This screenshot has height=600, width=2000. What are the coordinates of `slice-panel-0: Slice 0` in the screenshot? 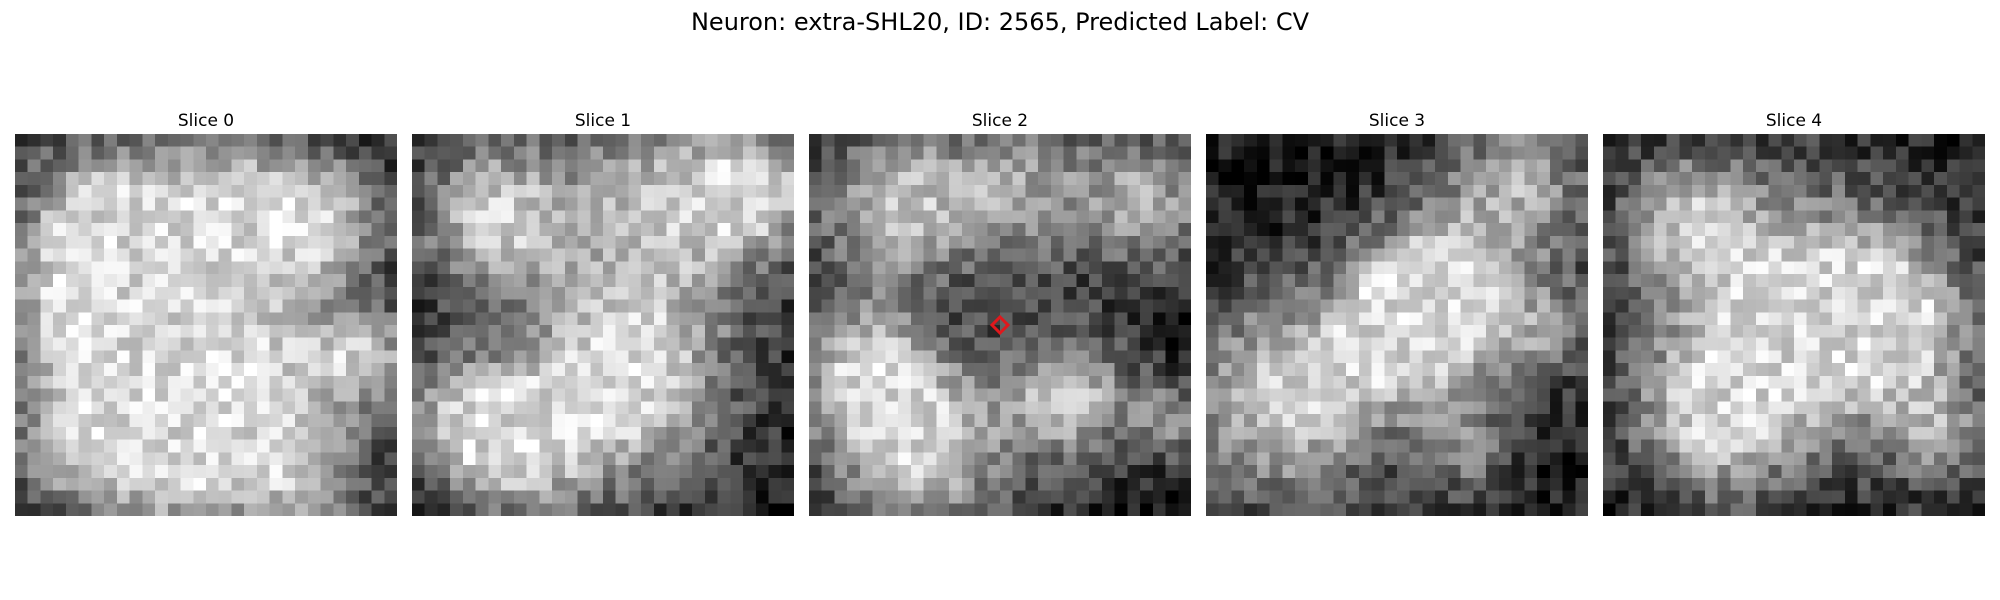 It's located at (206, 312).